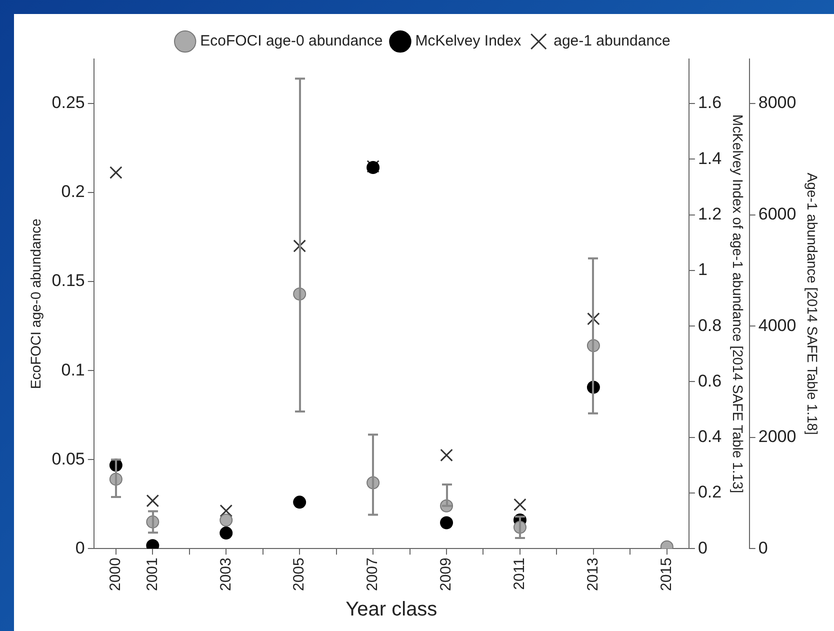  I want to click on x-tick-label: 2013, so click(593, 575).